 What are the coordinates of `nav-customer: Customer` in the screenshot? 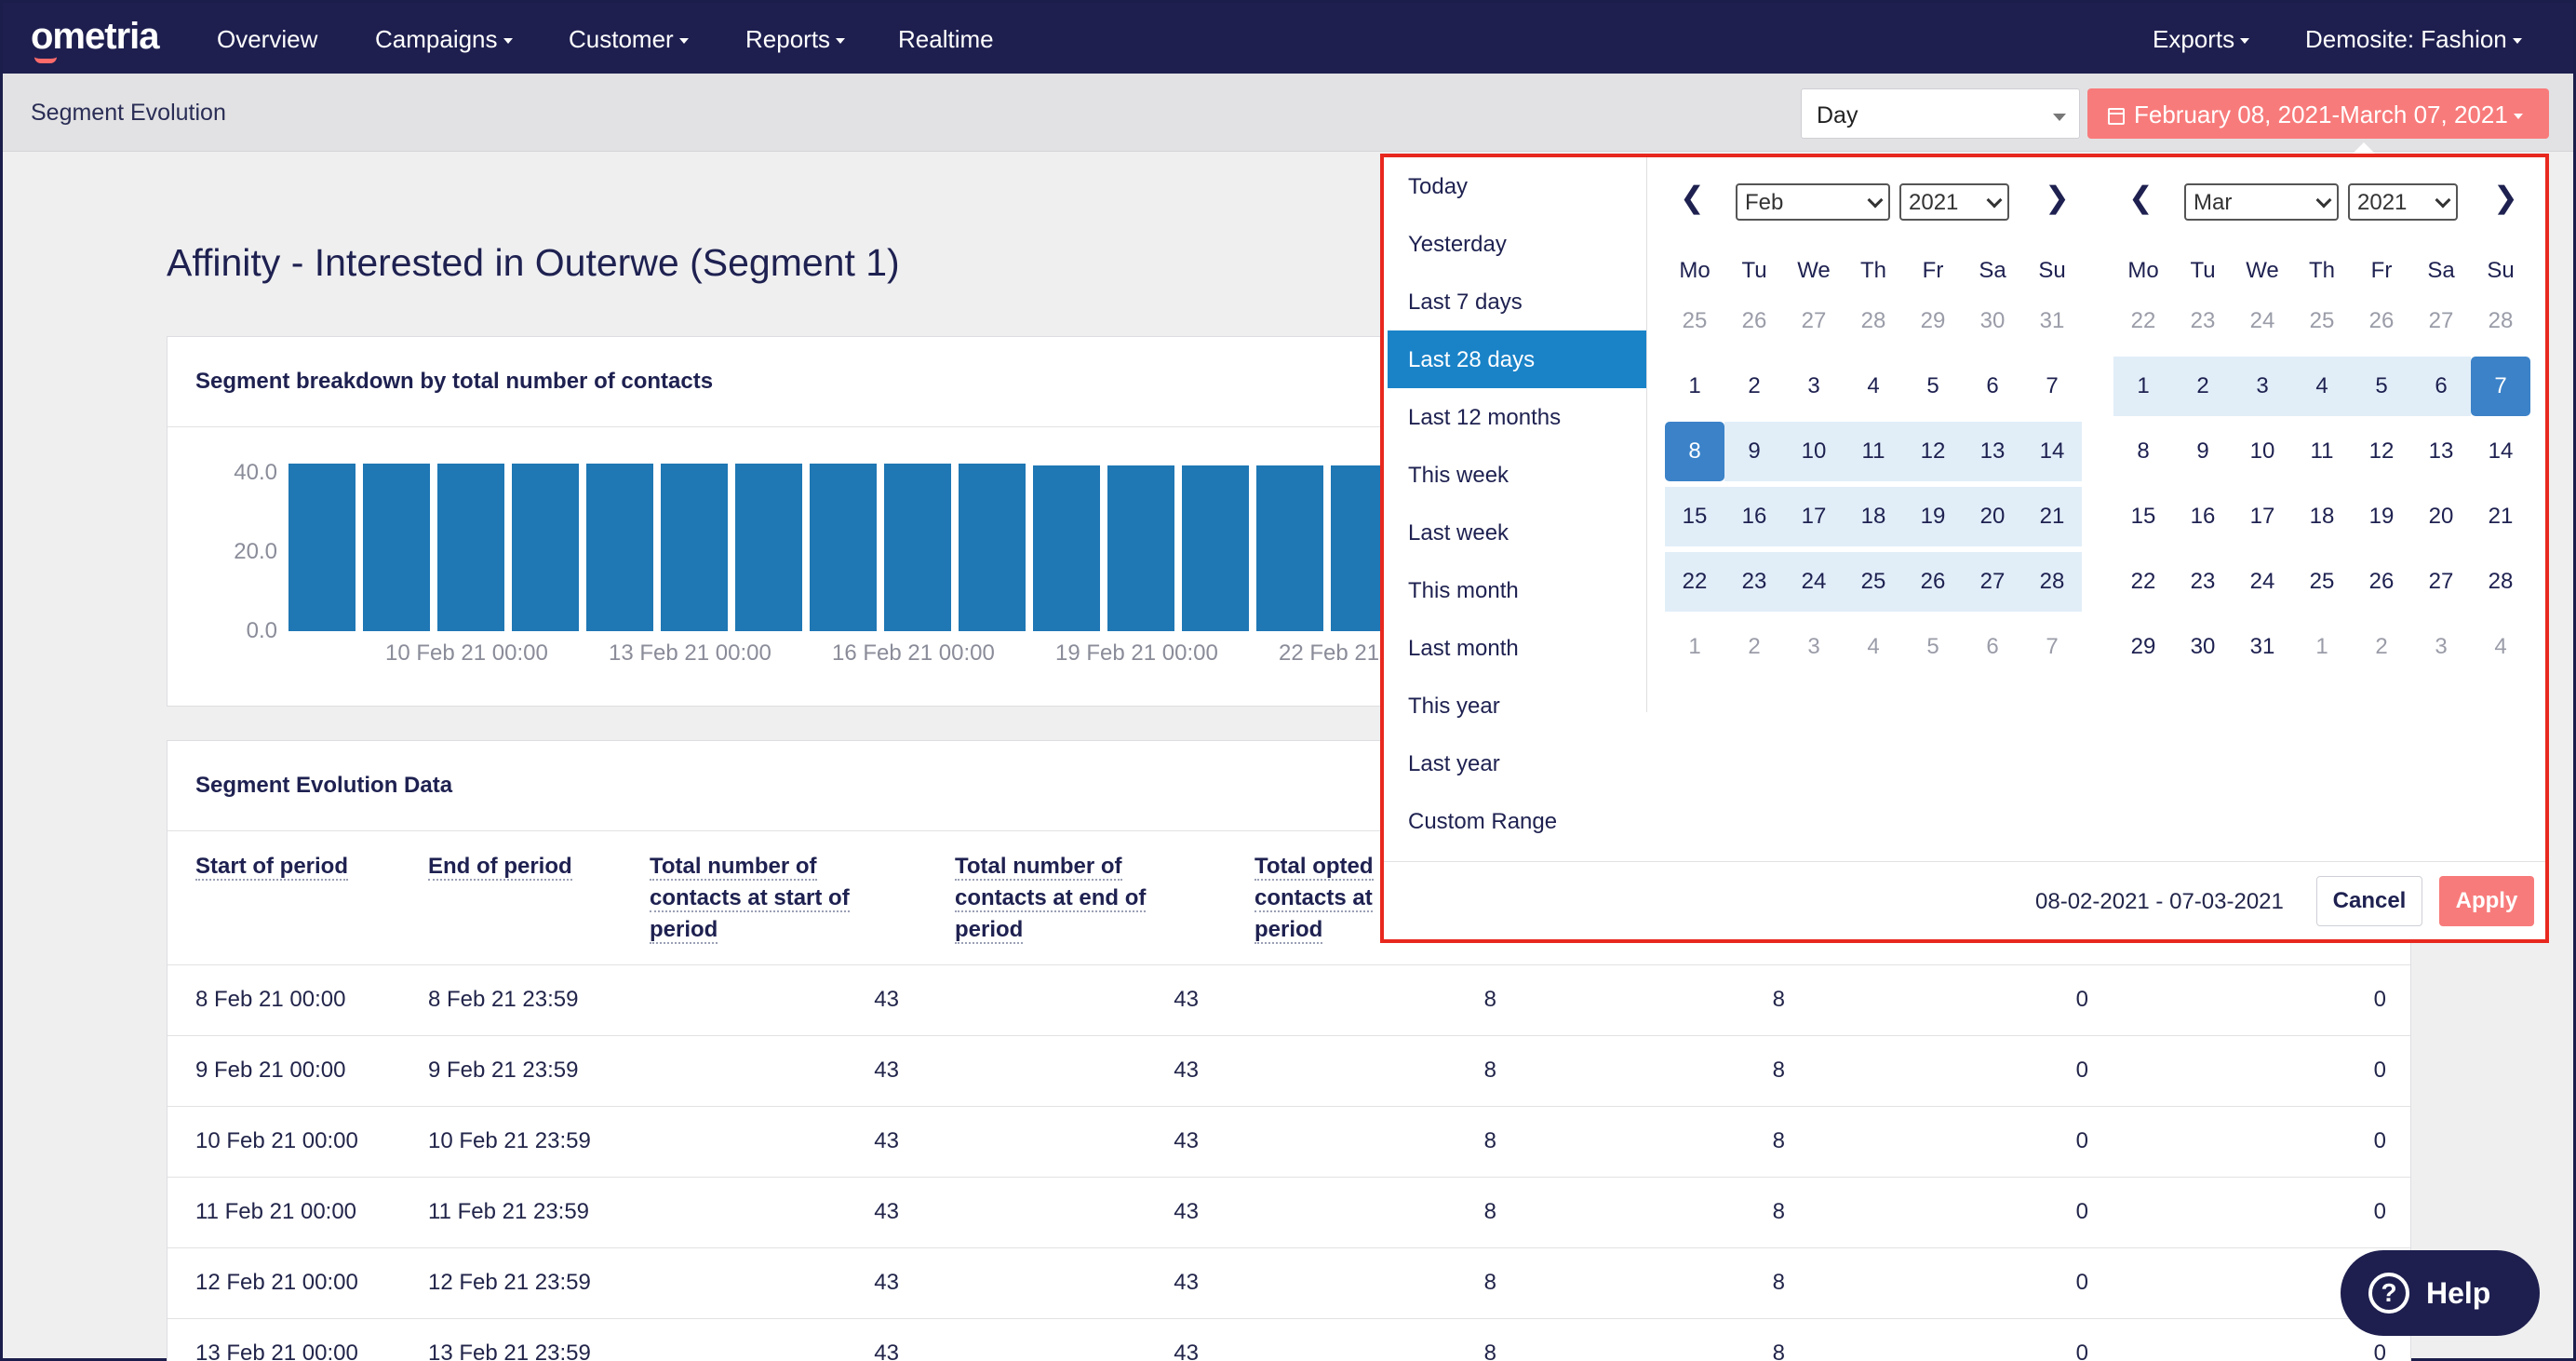 It's located at (629, 39).